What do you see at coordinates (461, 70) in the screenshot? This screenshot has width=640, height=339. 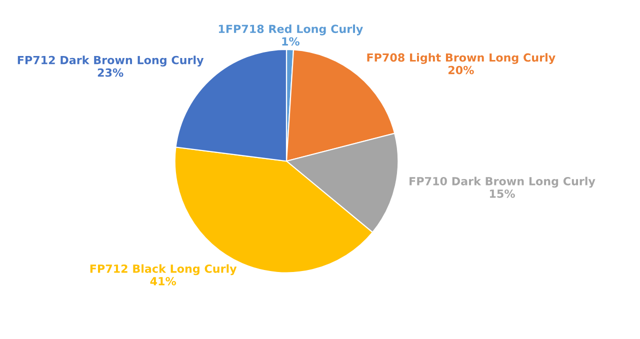 I see `data-label: 20%` at bounding box center [461, 70].